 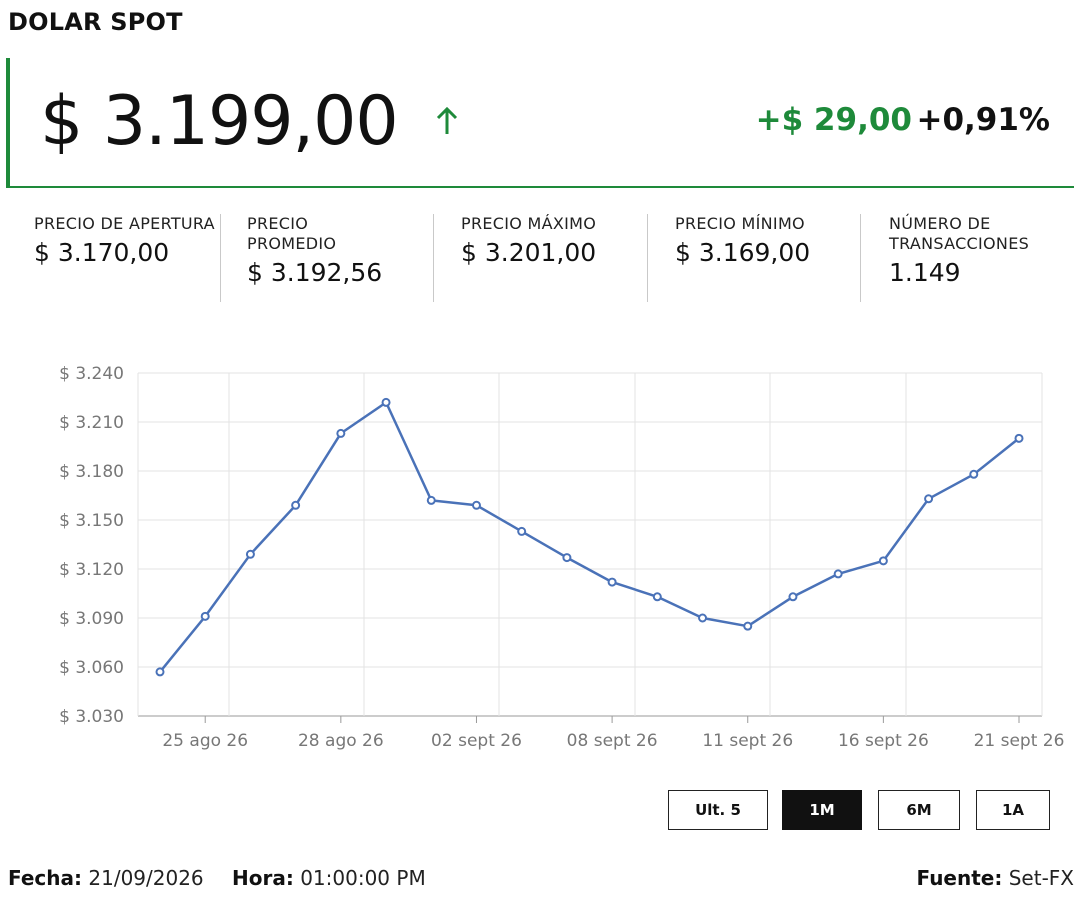 I want to click on stat-label: NÚMERO DE TRANSACCIONES, so click(x=959, y=233).